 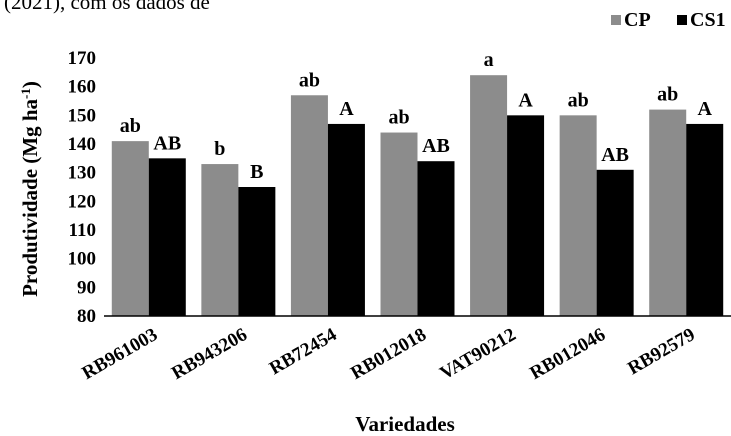 I want to click on bar-cp-rb961003, so click(x=130, y=228).